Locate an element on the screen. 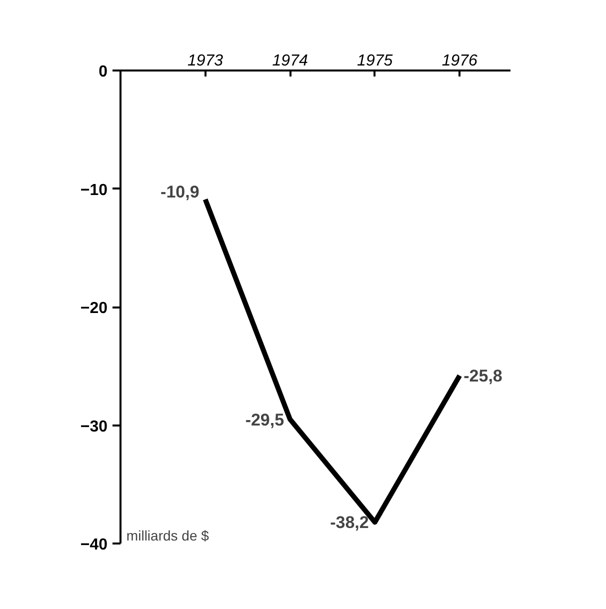 Image resolution: width=606 pixels, height=609 pixels. x-tick-label: 1976 is located at coordinates (460, 61).